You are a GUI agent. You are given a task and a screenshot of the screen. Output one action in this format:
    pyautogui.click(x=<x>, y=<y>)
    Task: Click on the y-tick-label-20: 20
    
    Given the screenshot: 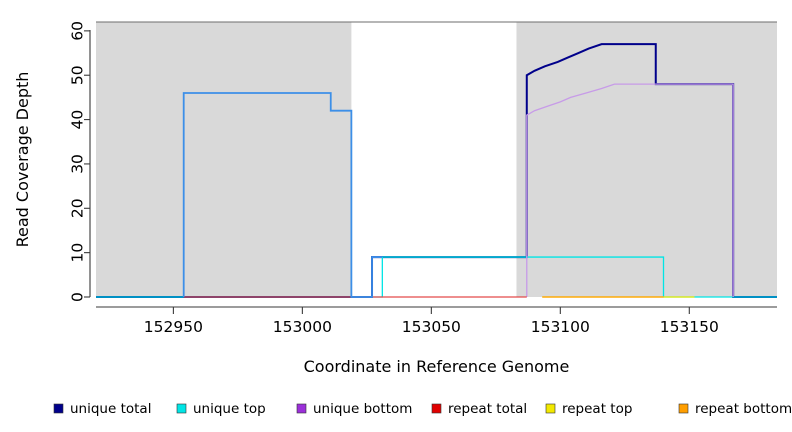 What is the action you would take?
    pyautogui.click(x=78, y=208)
    